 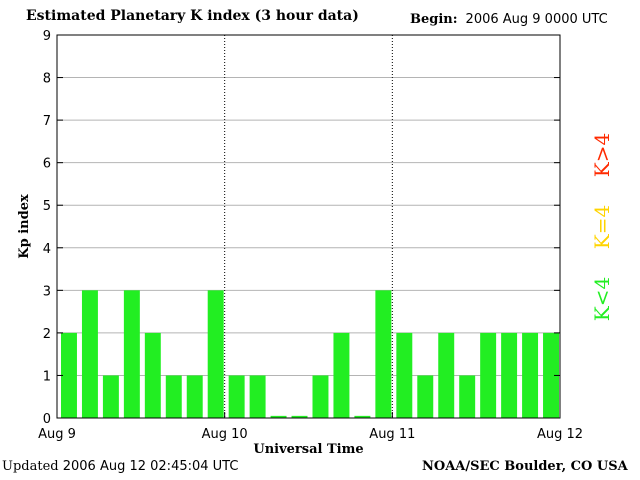 I want to click on begin-label: Begin:, so click(x=434, y=19).